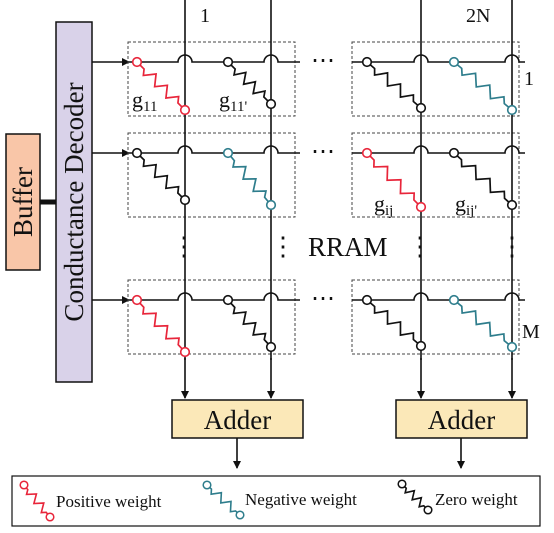 This screenshot has width=554, height=533. What do you see at coordinates (109, 501) in the screenshot?
I see `legend-positive-label: Positive weight` at bounding box center [109, 501].